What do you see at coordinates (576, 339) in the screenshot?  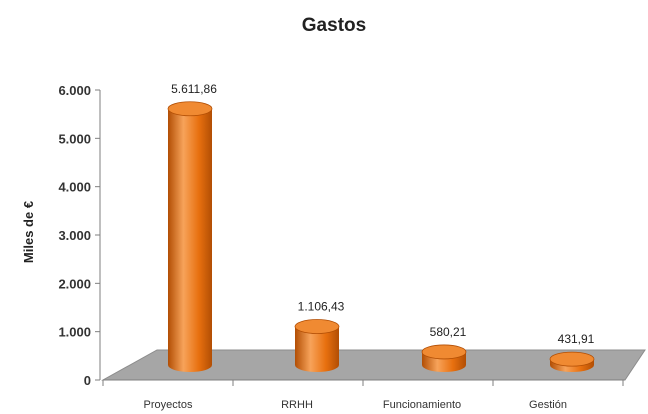 I see `data-label: 431,91` at bounding box center [576, 339].